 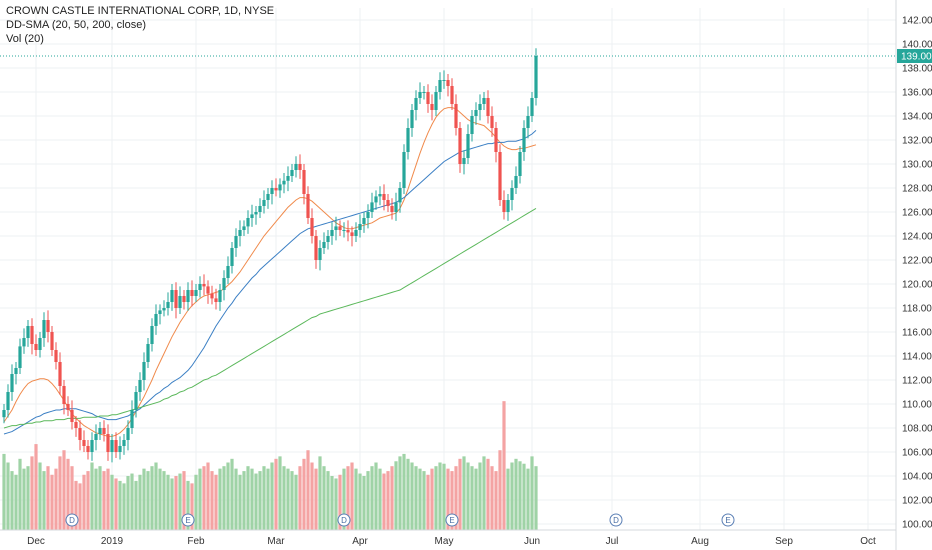 I want to click on volume-indicator-label: Vol (20), so click(x=25, y=39).